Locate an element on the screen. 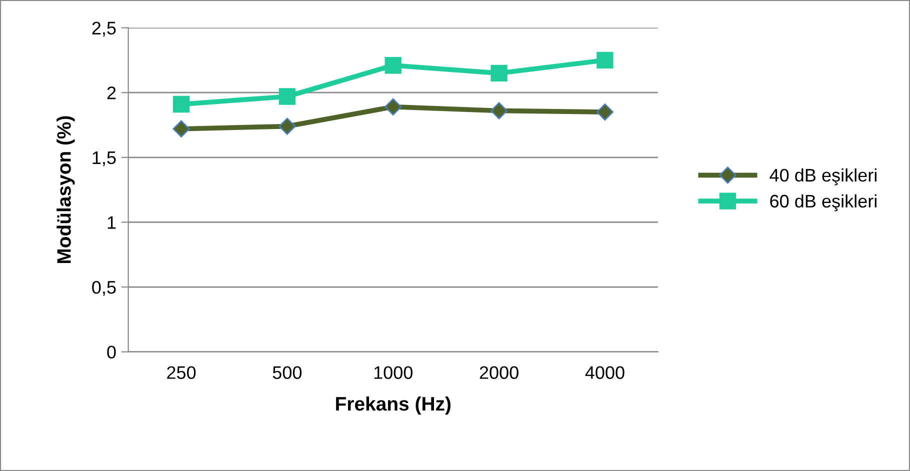 The image size is (910, 471). x-tick-label: 500 is located at coordinates (287, 372).